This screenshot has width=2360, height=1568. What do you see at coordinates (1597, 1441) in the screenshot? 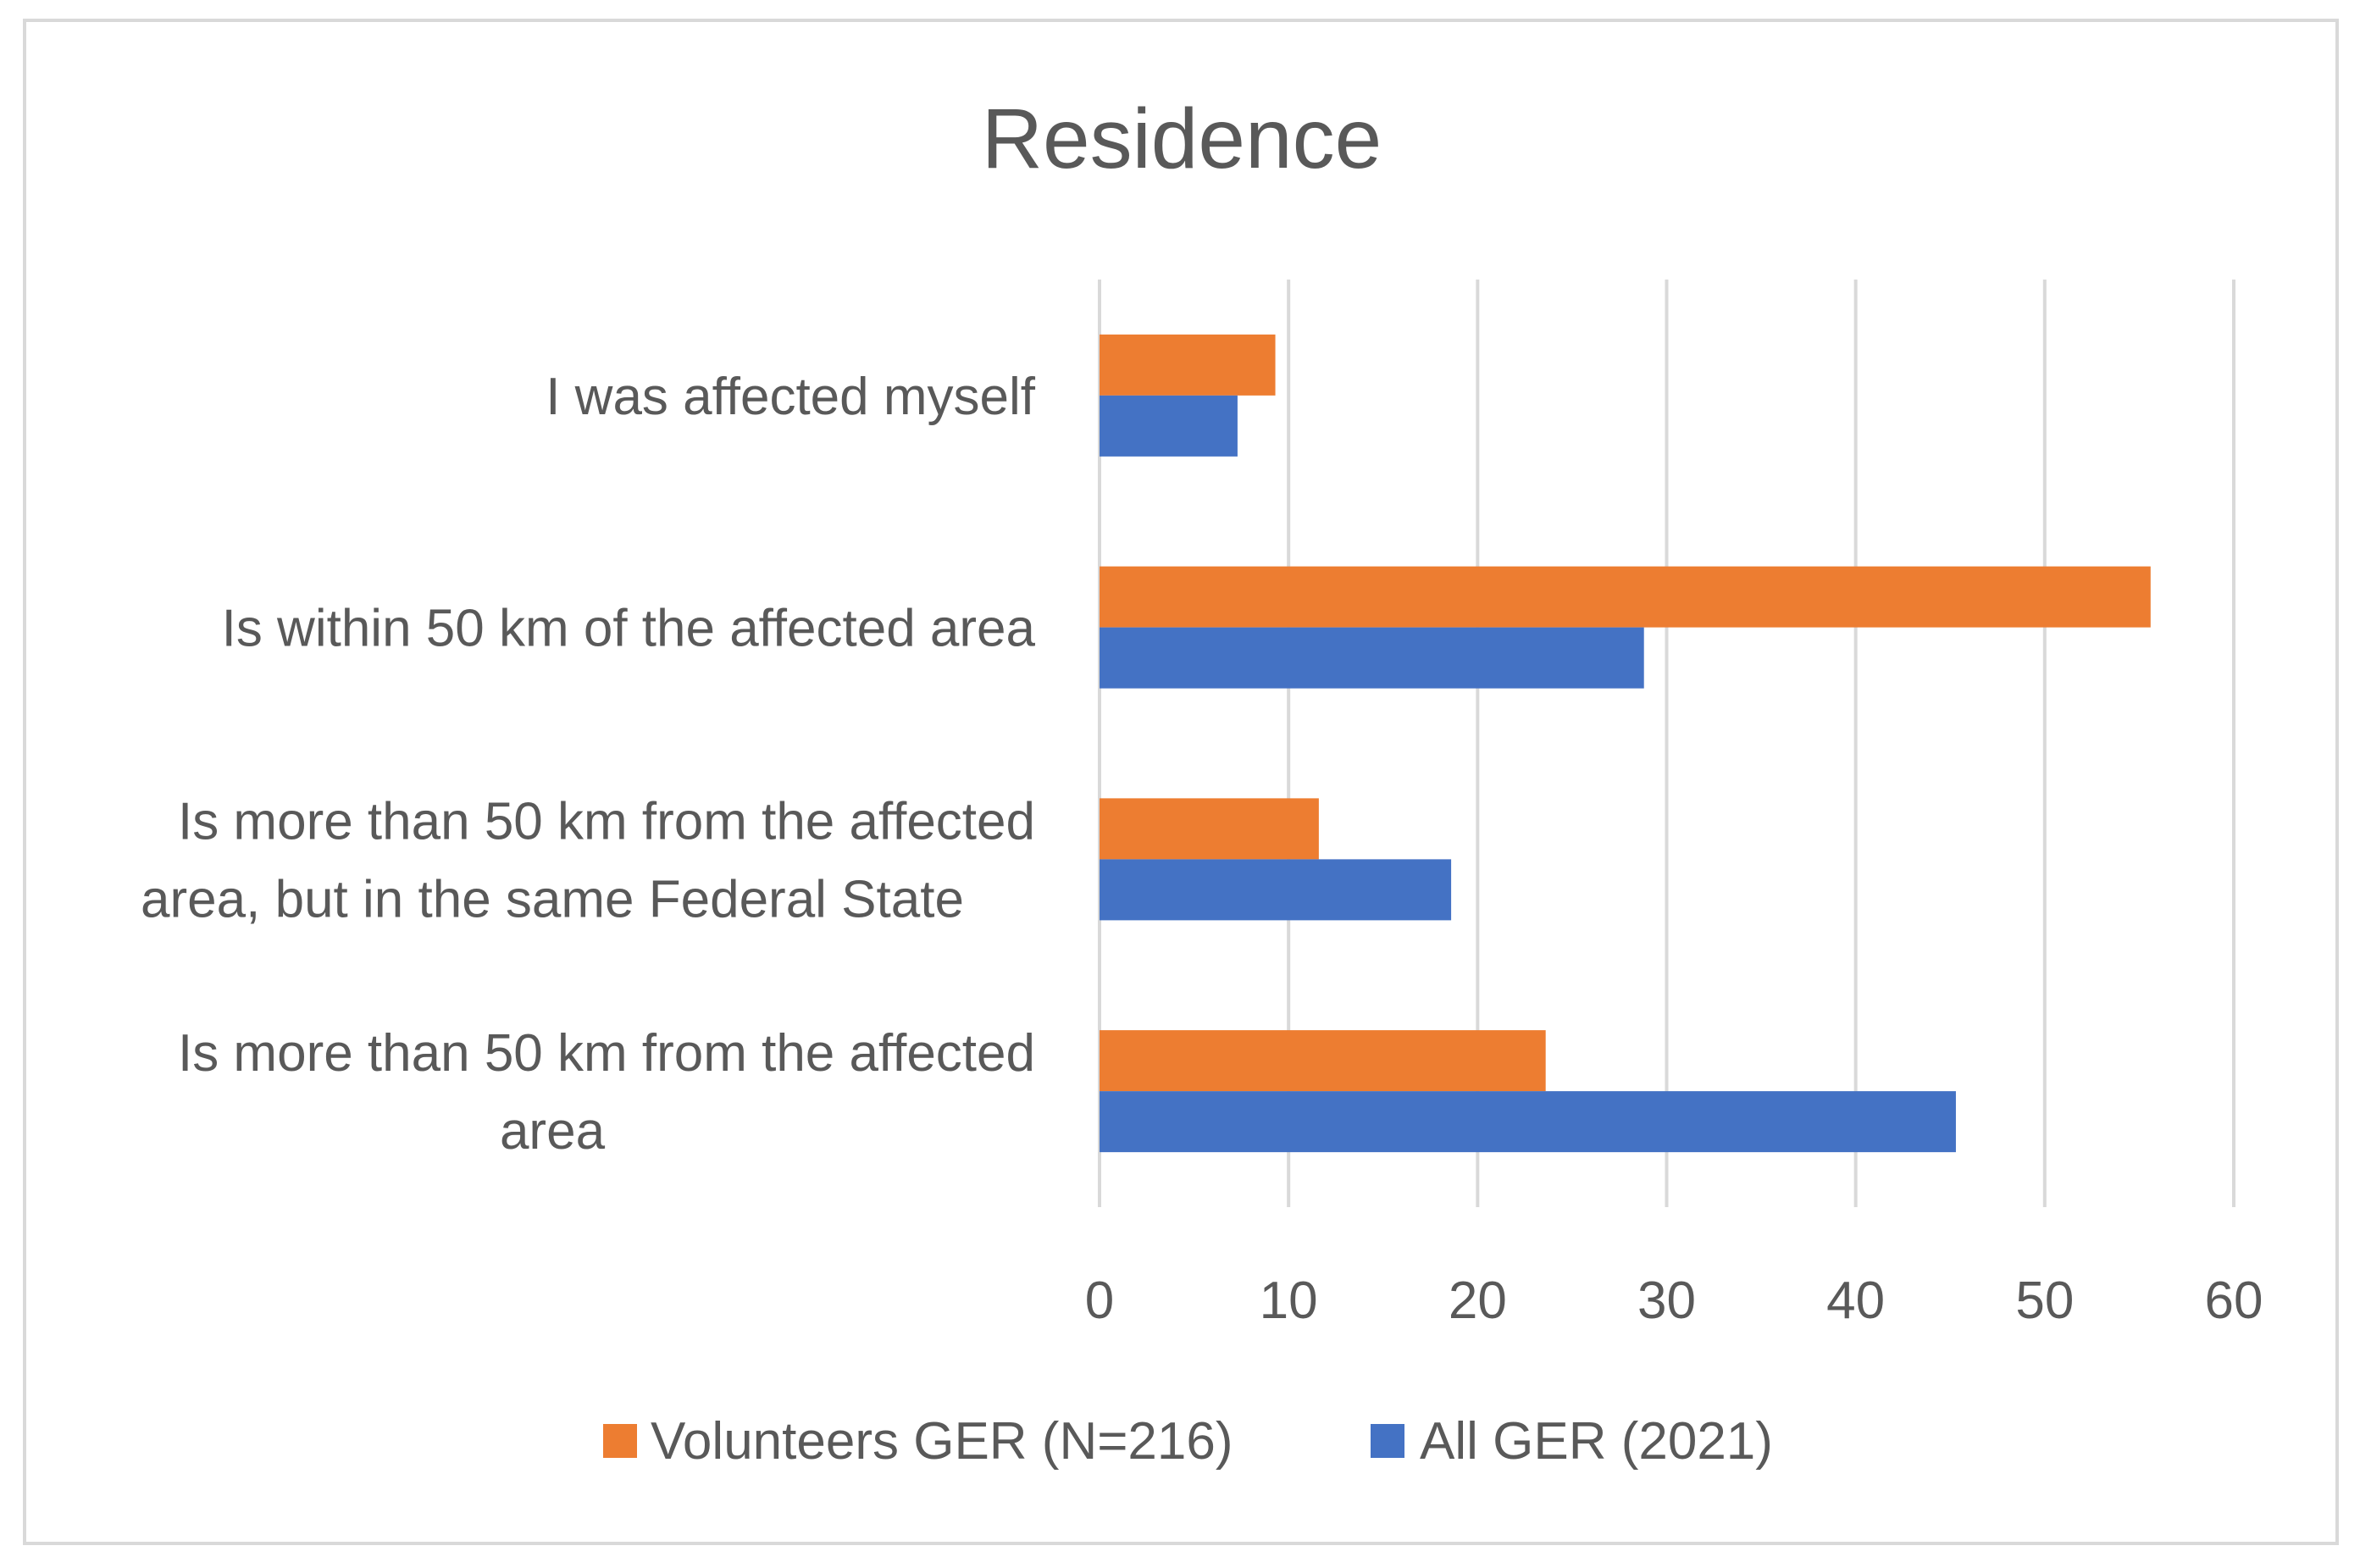
I see `legend-label-all-ger: All GER (2021)` at bounding box center [1597, 1441].